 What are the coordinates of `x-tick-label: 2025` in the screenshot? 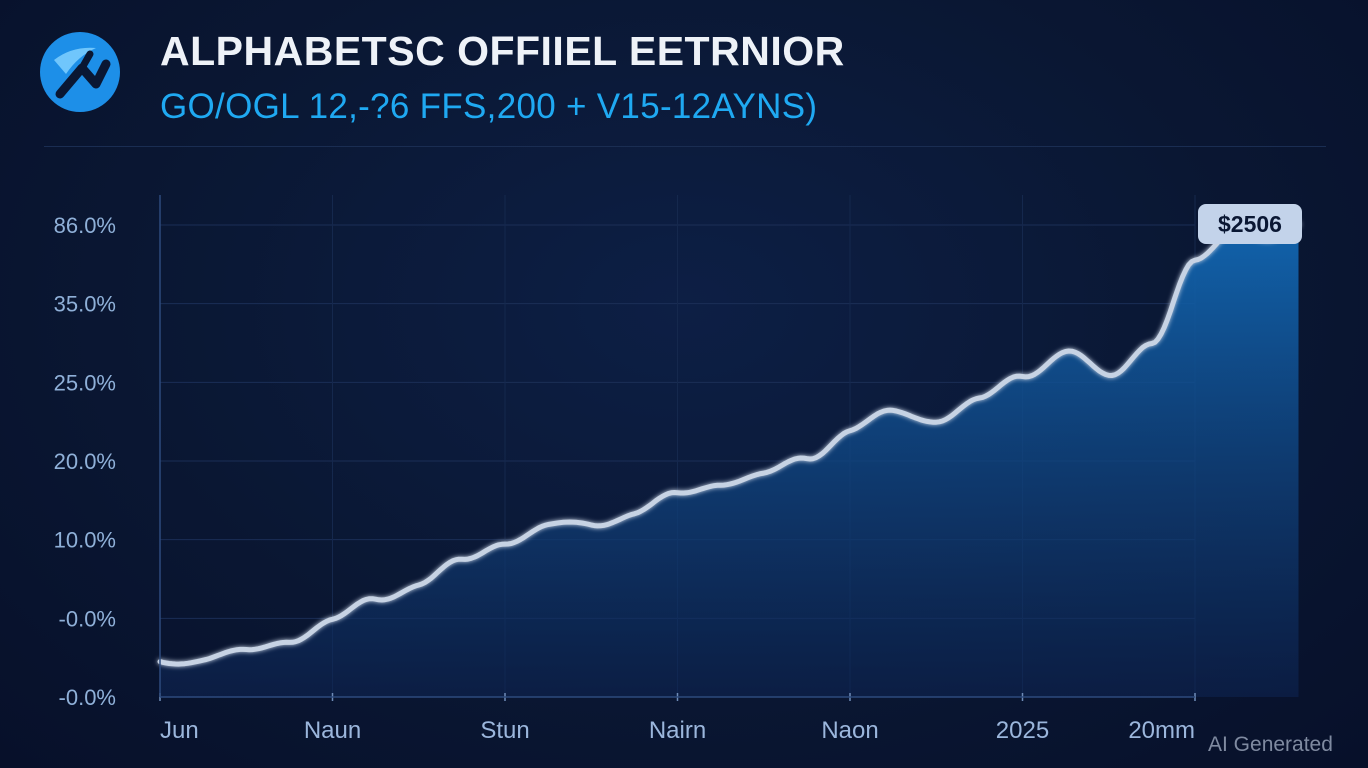 It's located at (1022, 730).